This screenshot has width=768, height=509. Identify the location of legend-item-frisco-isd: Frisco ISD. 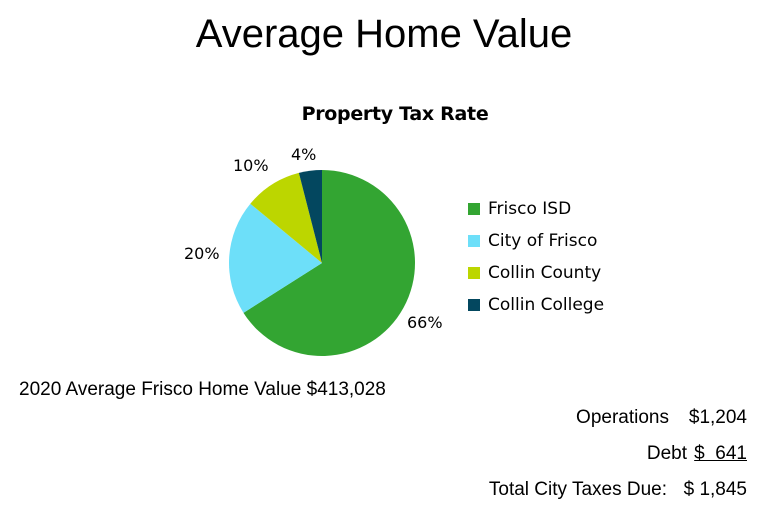
(536, 209).